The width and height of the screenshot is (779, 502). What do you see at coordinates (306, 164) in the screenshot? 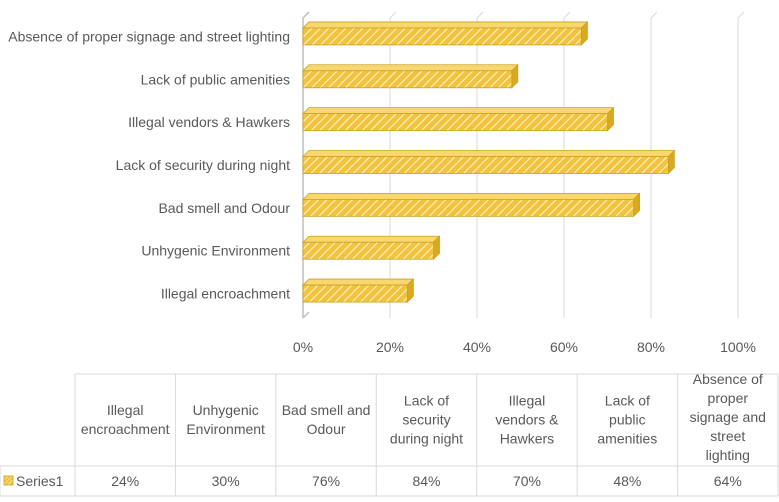
I see `y-axis-line` at bounding box center [306, 164].